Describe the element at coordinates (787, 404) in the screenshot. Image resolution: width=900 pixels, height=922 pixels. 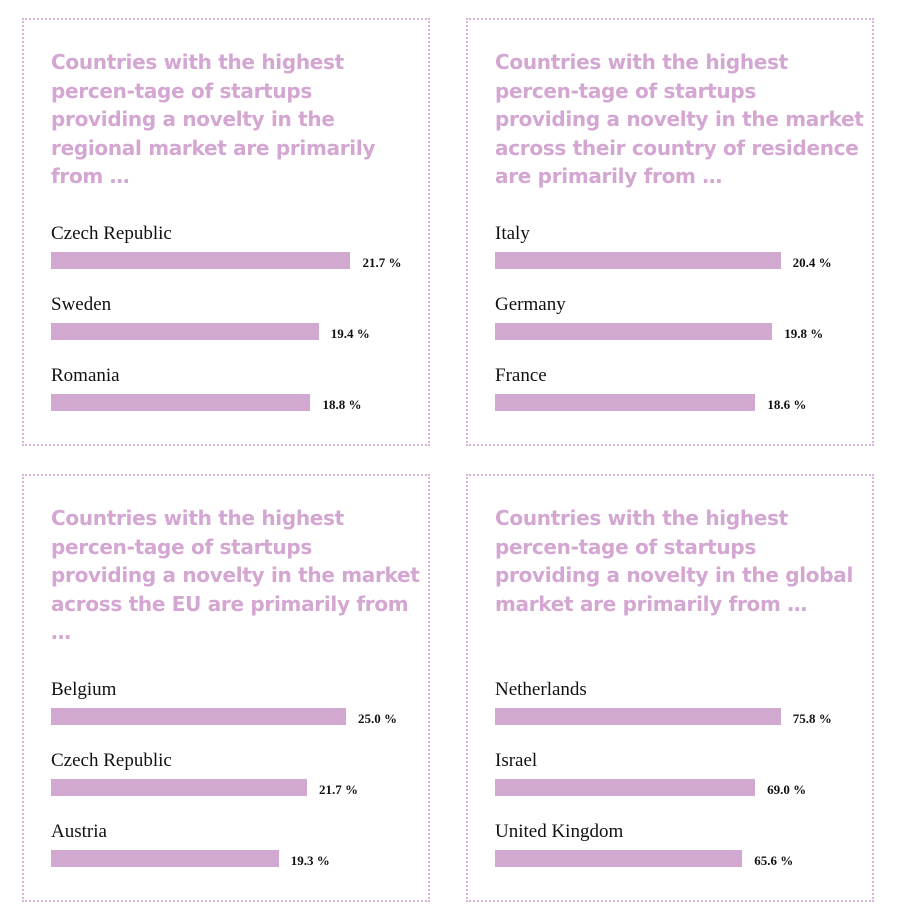
I see `data-label: 18.6 %` at that location.